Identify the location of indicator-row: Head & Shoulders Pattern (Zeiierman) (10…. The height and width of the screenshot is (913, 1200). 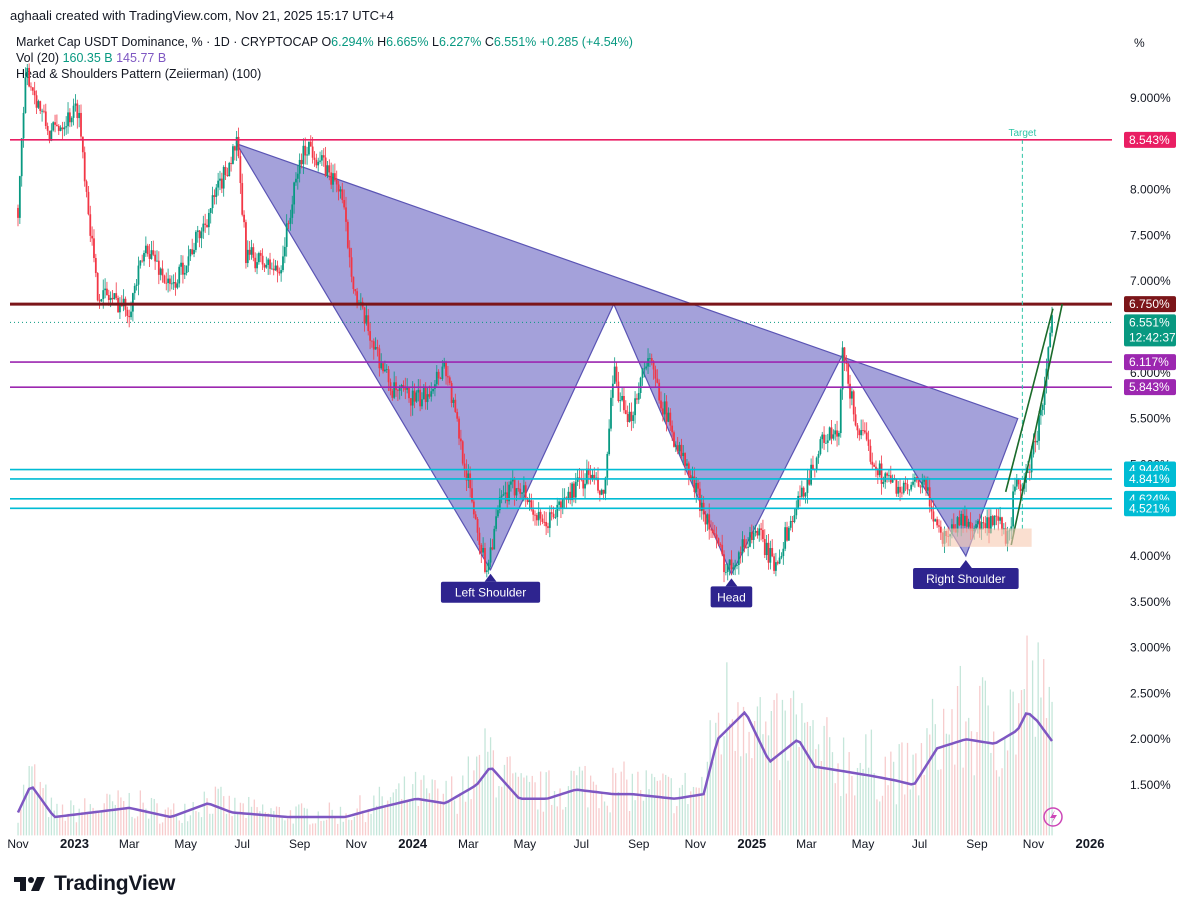
(324, 74).